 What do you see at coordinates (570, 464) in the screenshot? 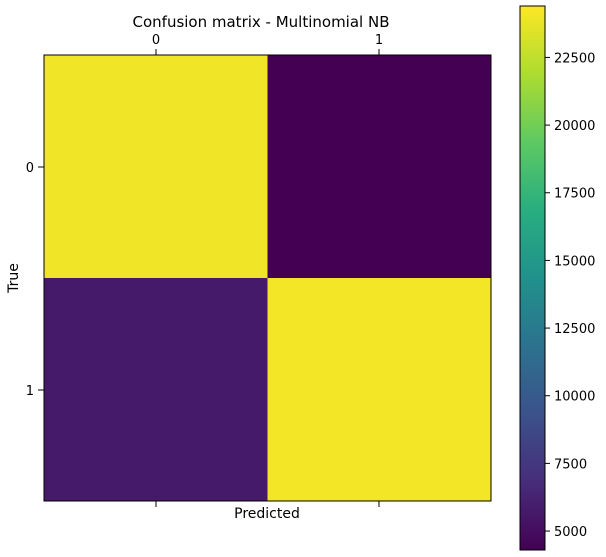
I see `colorbar-tick-label: 7500` at bounding box center [570, 464].